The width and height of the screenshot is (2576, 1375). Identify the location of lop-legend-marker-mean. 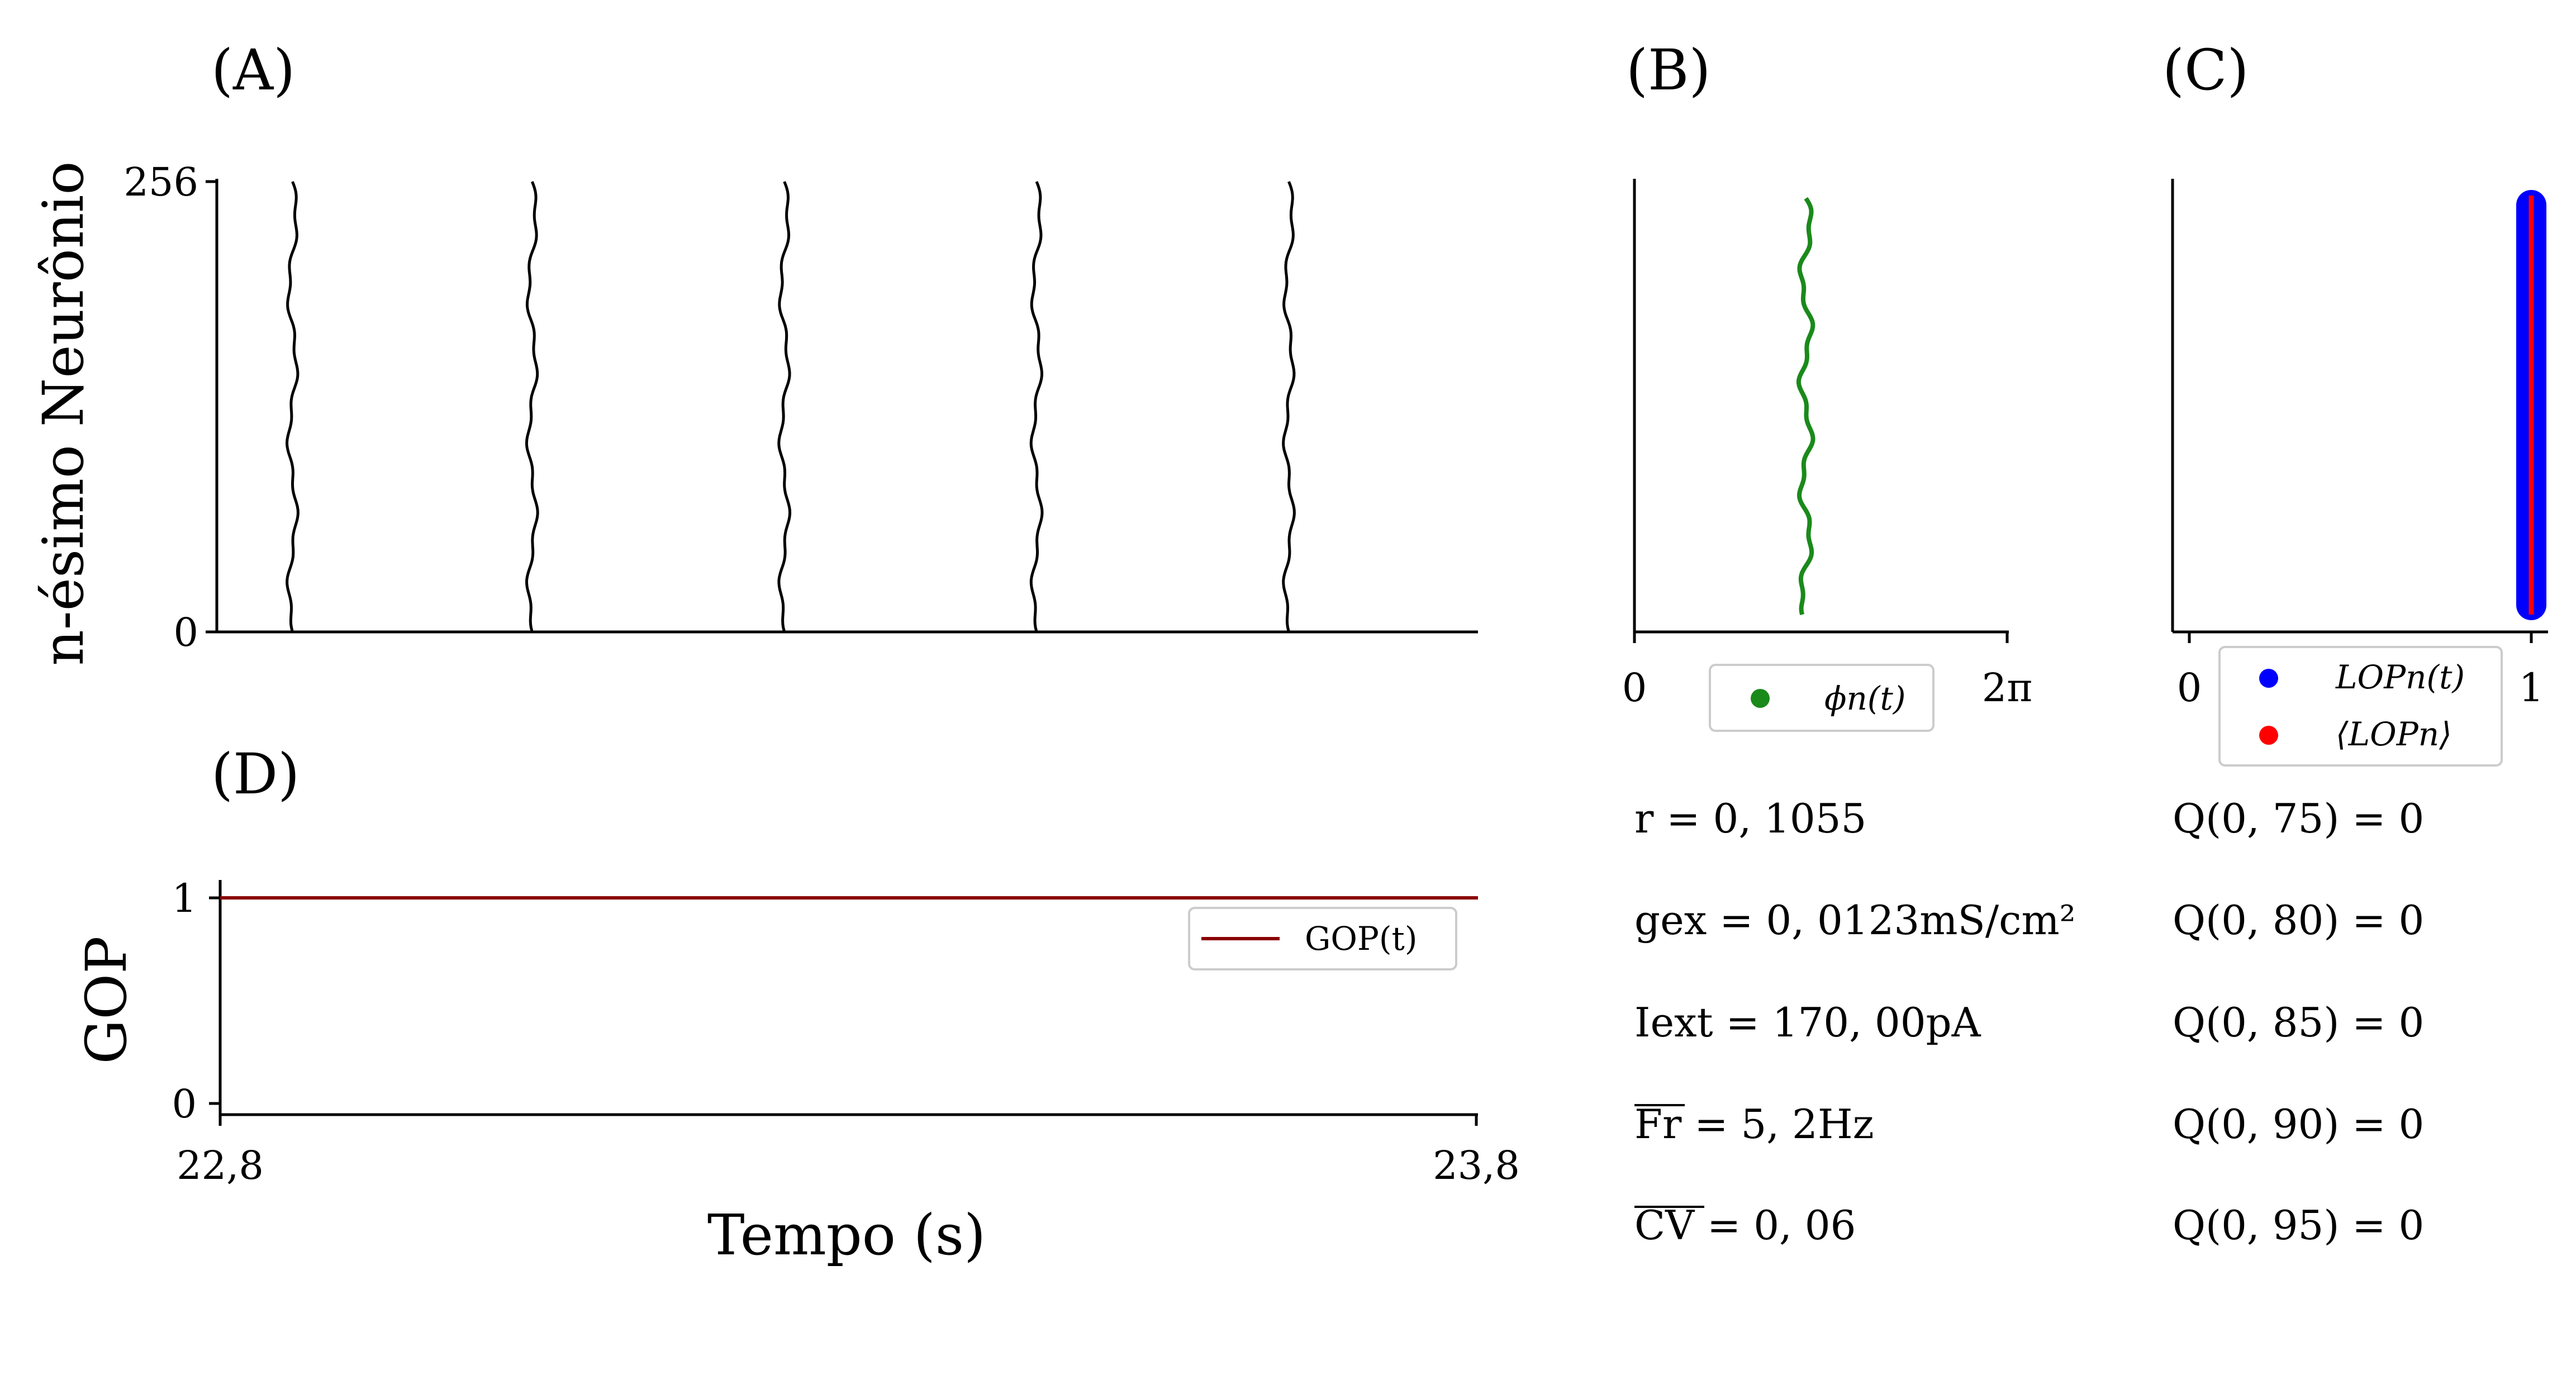
(2268, 735).